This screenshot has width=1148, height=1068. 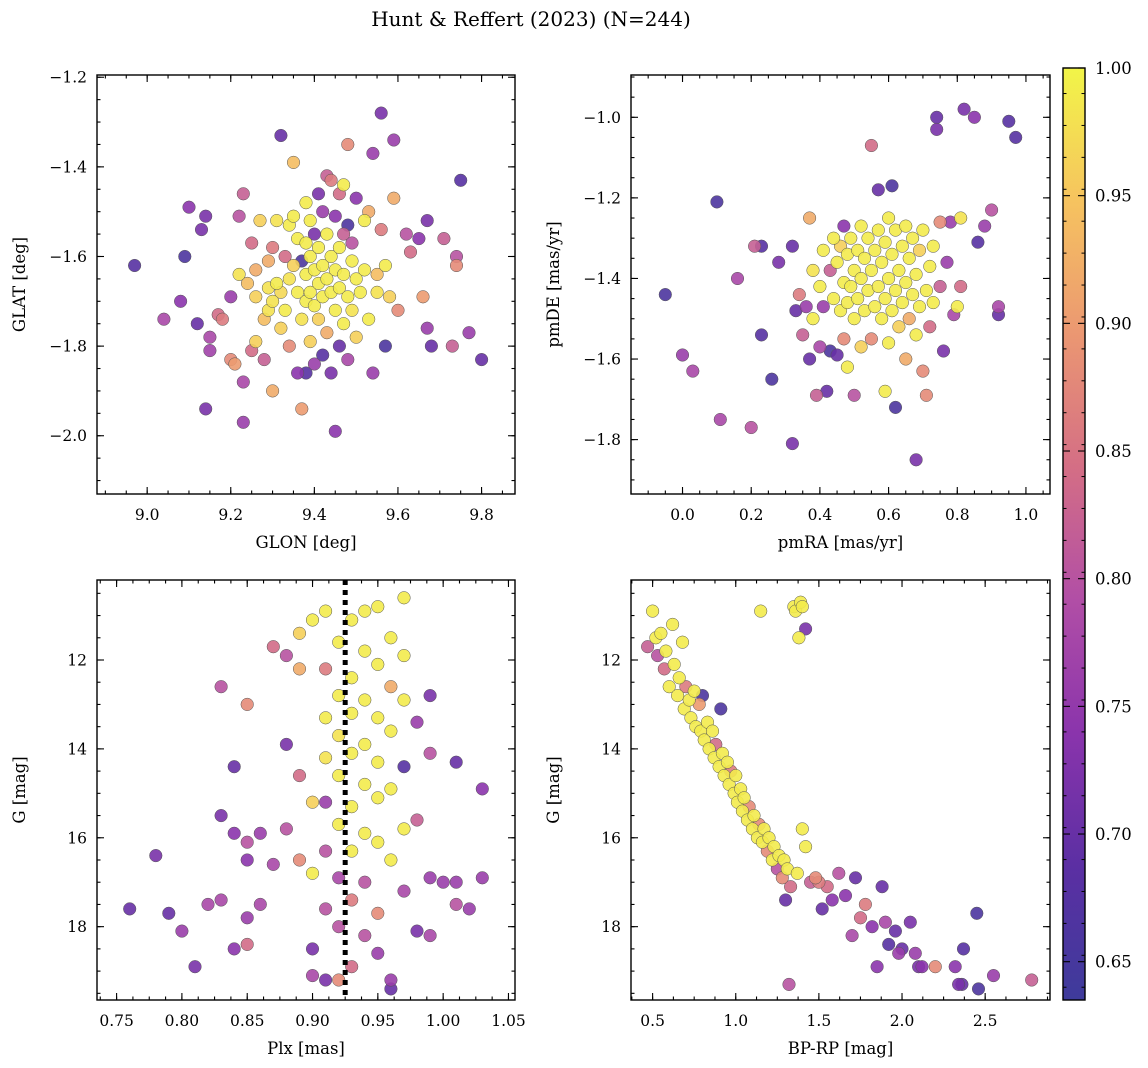 I want to click on x-tick-label: 0.90, so click(x=312, y=1021).